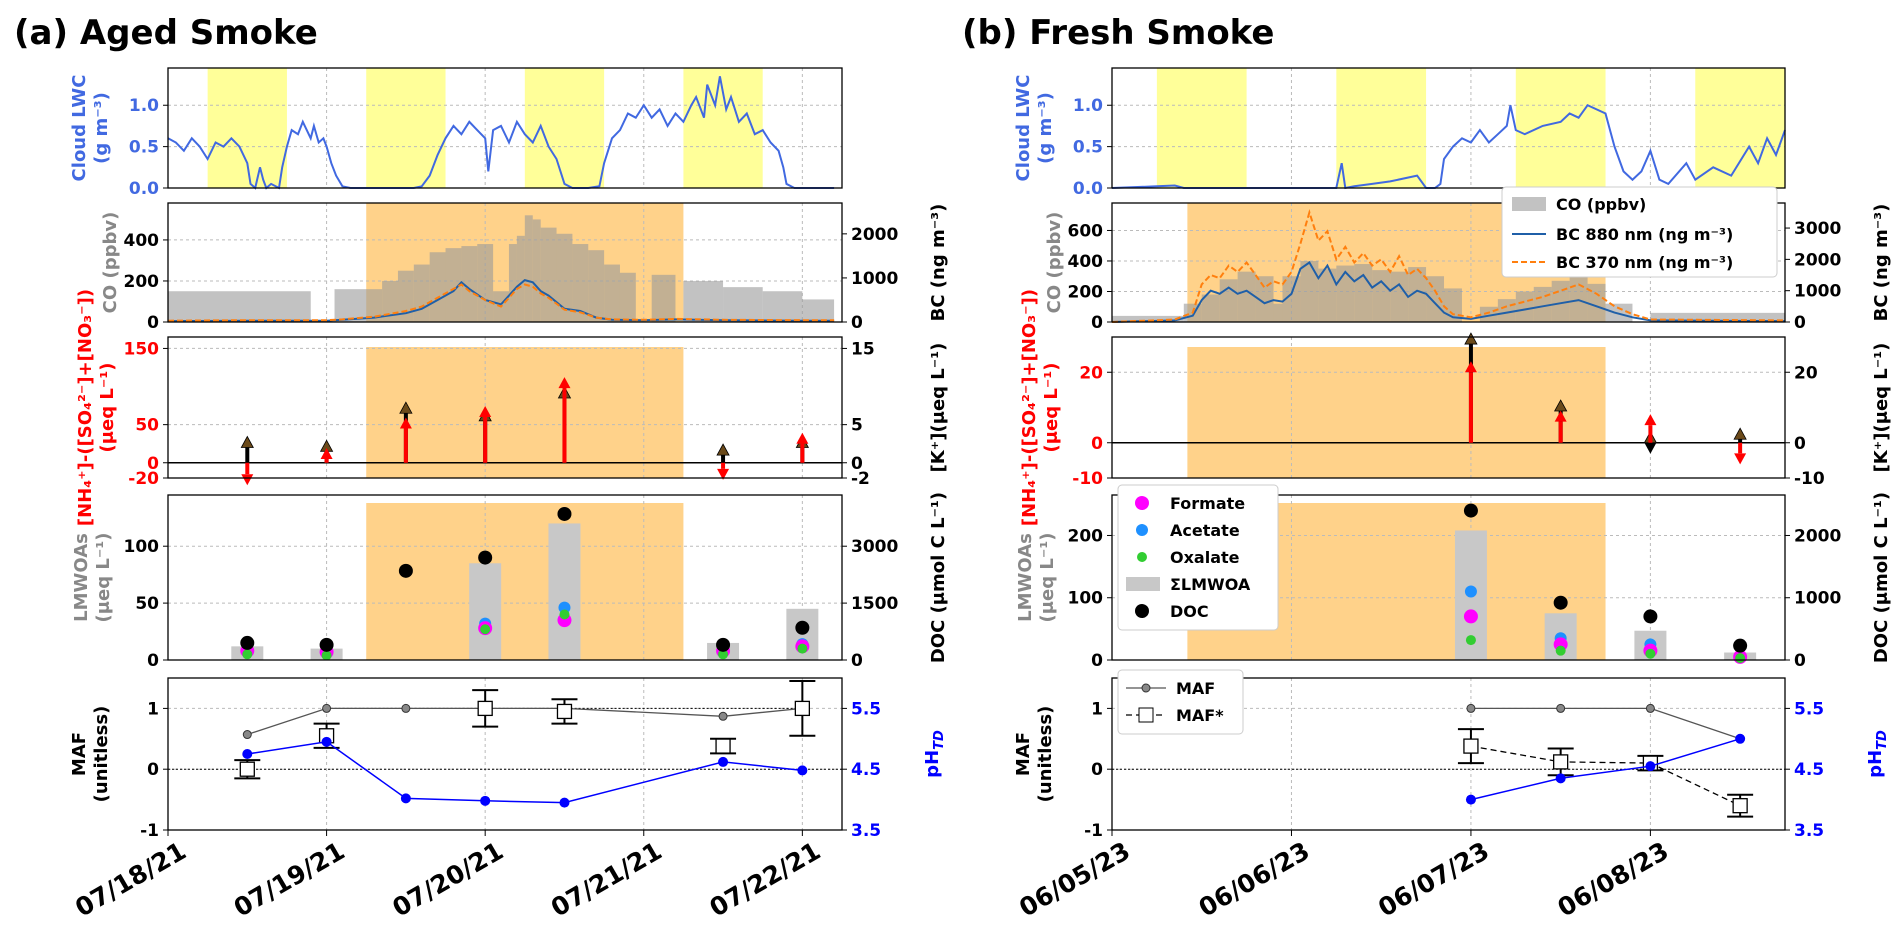 The image size is (1892, 949). Describe the element at coordinates (1877, 754) in the screenshot. I see `ph-ylabel: pHTD` at that location.